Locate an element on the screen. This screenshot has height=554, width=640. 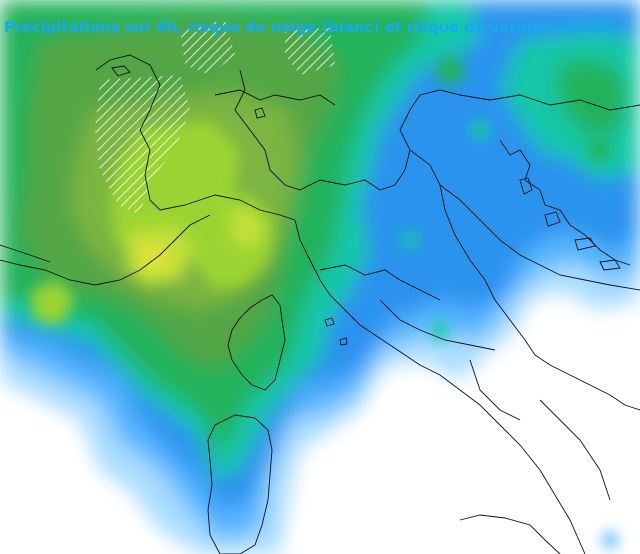
snow-risk-hatch is located at coordinates (215, 117).